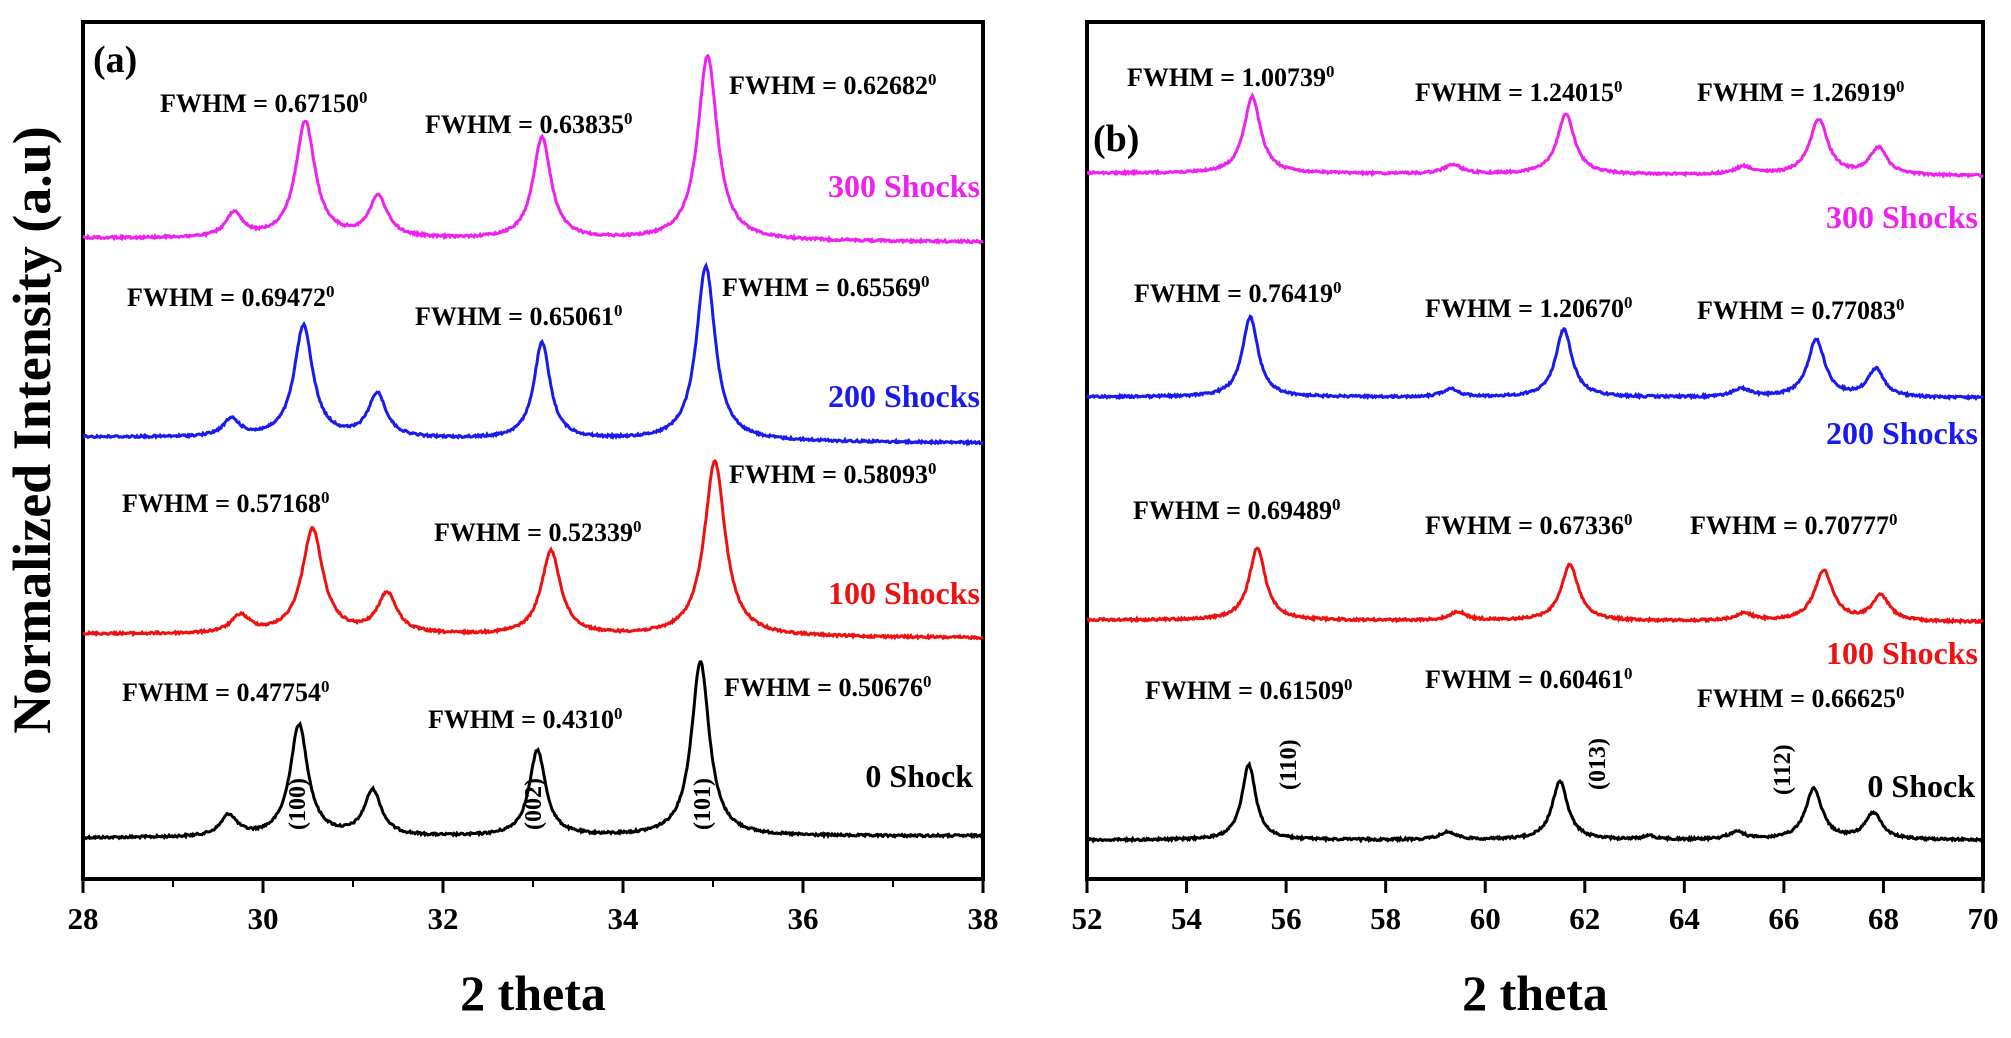 The image size is (2011, 1038). What do you see at coordinates (1902, 217) in the screenshot?
I see `panel-b-label-300-shocks: 300 Shocks` at bounding box center [1902, 217].